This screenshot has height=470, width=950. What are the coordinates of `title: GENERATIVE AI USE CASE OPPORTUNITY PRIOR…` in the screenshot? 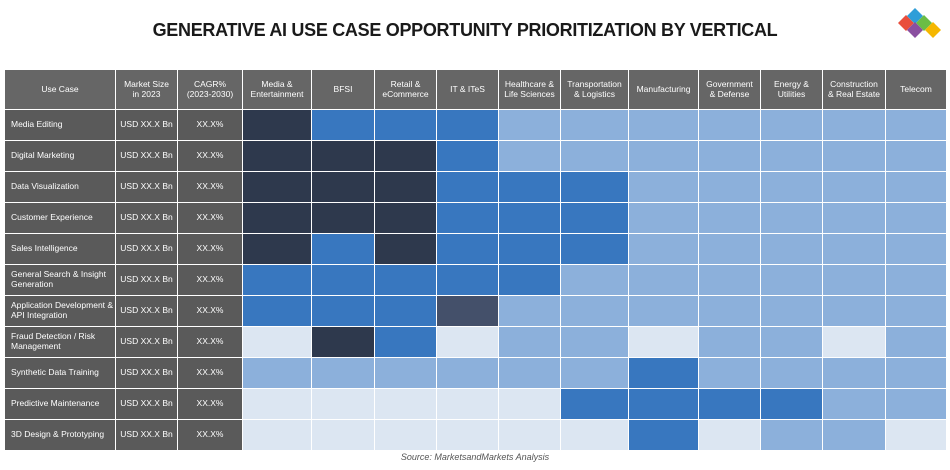 It's located at (465, 30).